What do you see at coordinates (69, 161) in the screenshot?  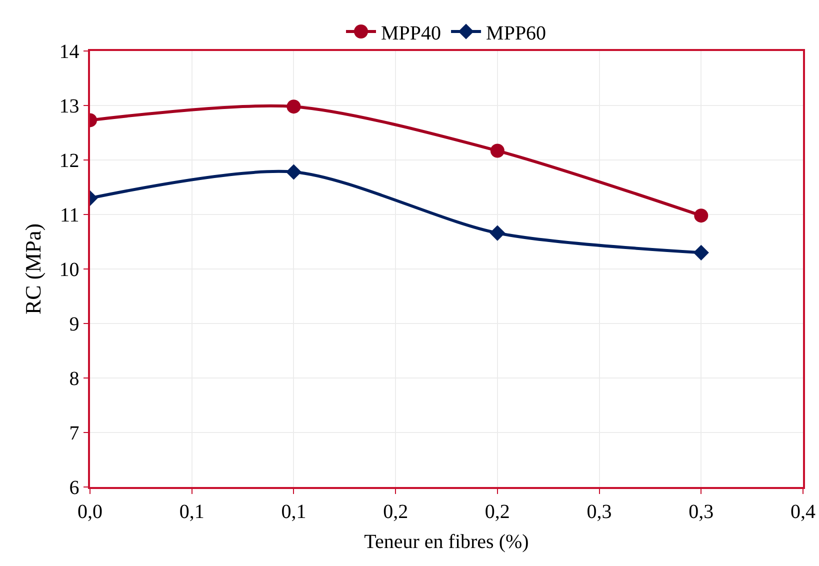 I see `y-tick-label: 12` at bounding box center [69, 161].